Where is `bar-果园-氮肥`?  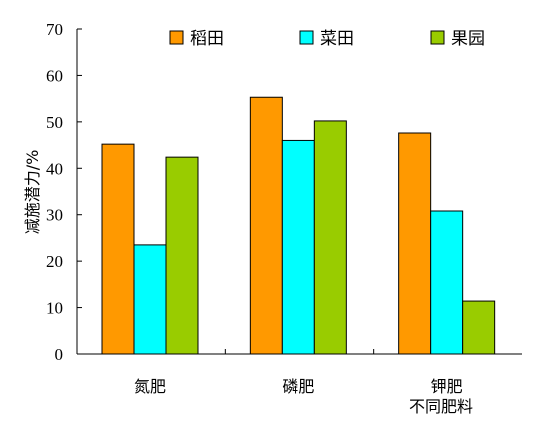 bar-果园-氮肥 is located at coordinates (182, 255).